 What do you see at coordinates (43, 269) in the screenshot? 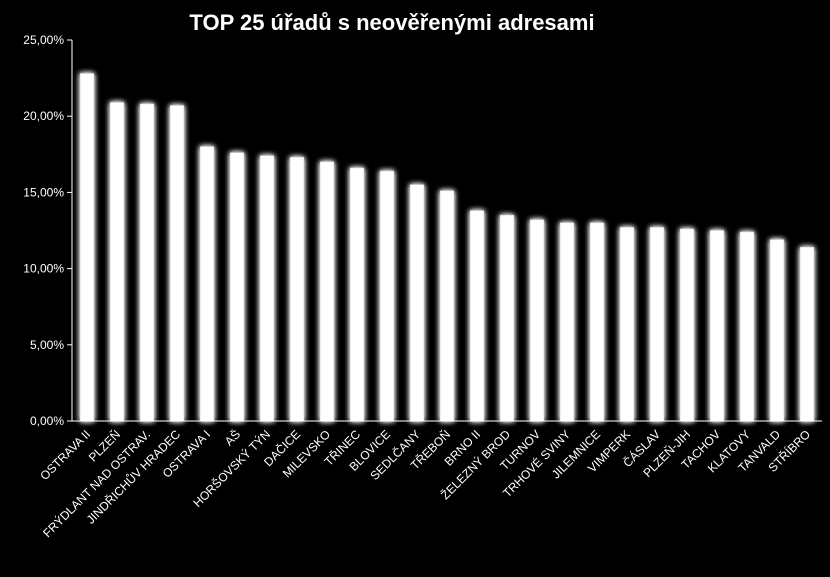
I see `y-tick-label: 10,00%` at bounding box center [43, 269].